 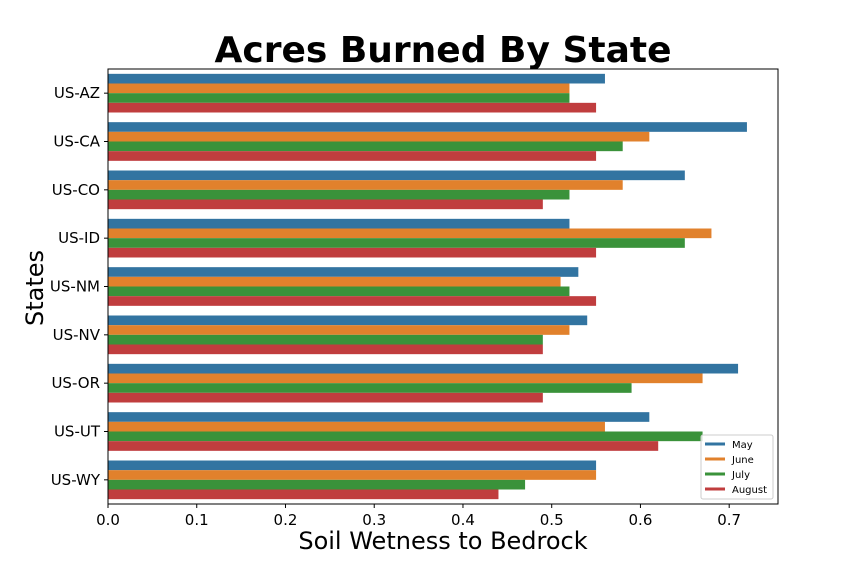 What do you see at coordinates (352, 465) in the screenshot?
I see `bar-us-wy-may` at bounding box center [352, 465].